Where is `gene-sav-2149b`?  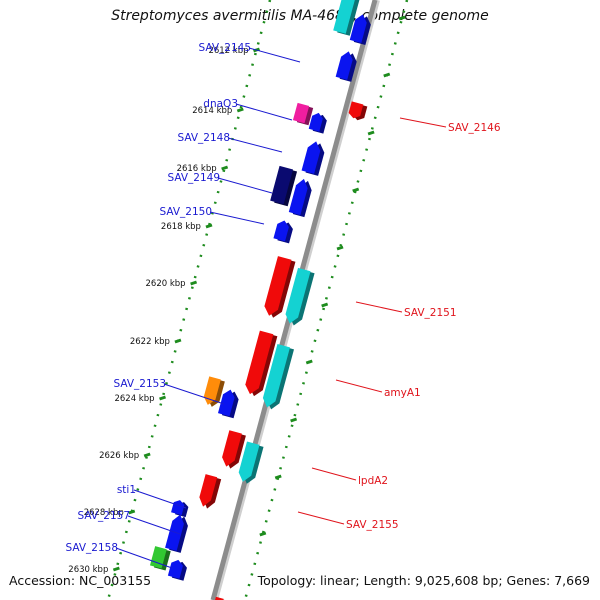
gene-sav-2149b is located at coordinates (298, 197).